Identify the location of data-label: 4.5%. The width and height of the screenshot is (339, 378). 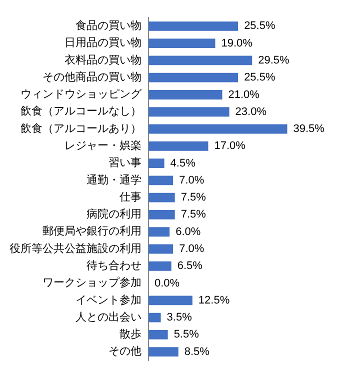
(183, 163).